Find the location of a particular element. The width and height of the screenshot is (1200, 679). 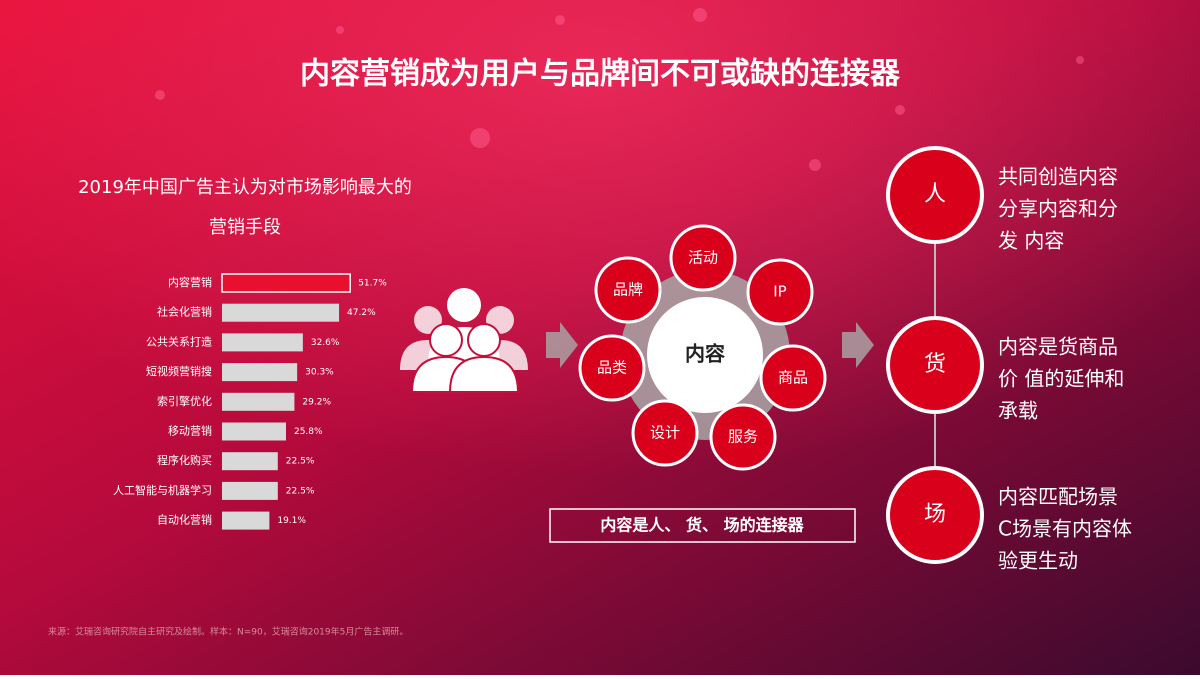

value-label: 29.2% is located at coordinates (316, 402).